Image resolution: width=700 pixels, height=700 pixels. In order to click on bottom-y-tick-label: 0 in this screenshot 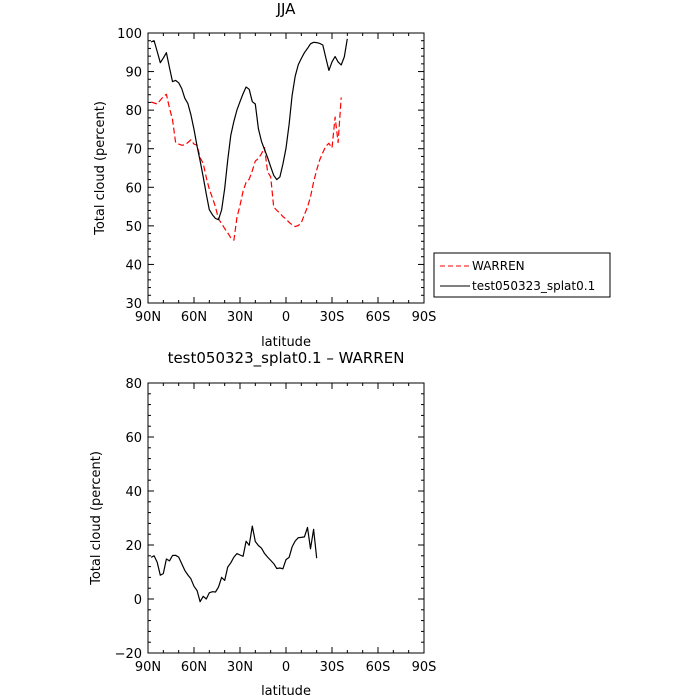, I will do `click(138, 600)`.